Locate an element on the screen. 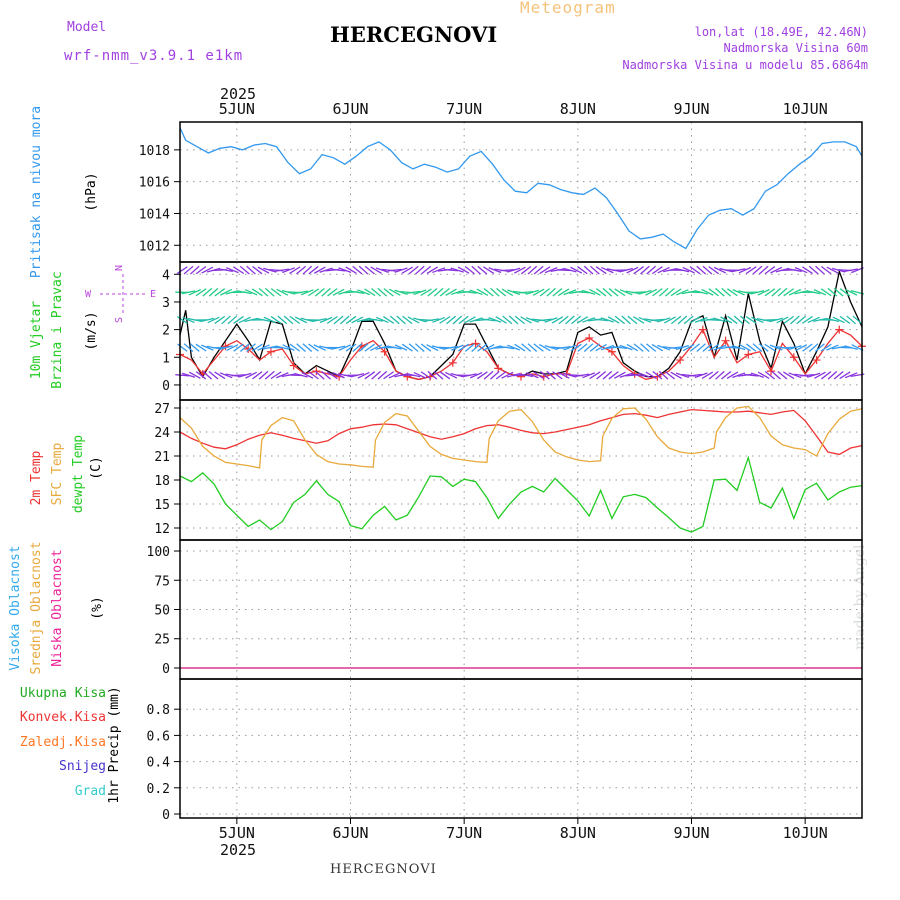 The height and width of the screenshot is (900, 900). dewpt-axis-title: dewpt Temp is located at coordinates (78, 474).